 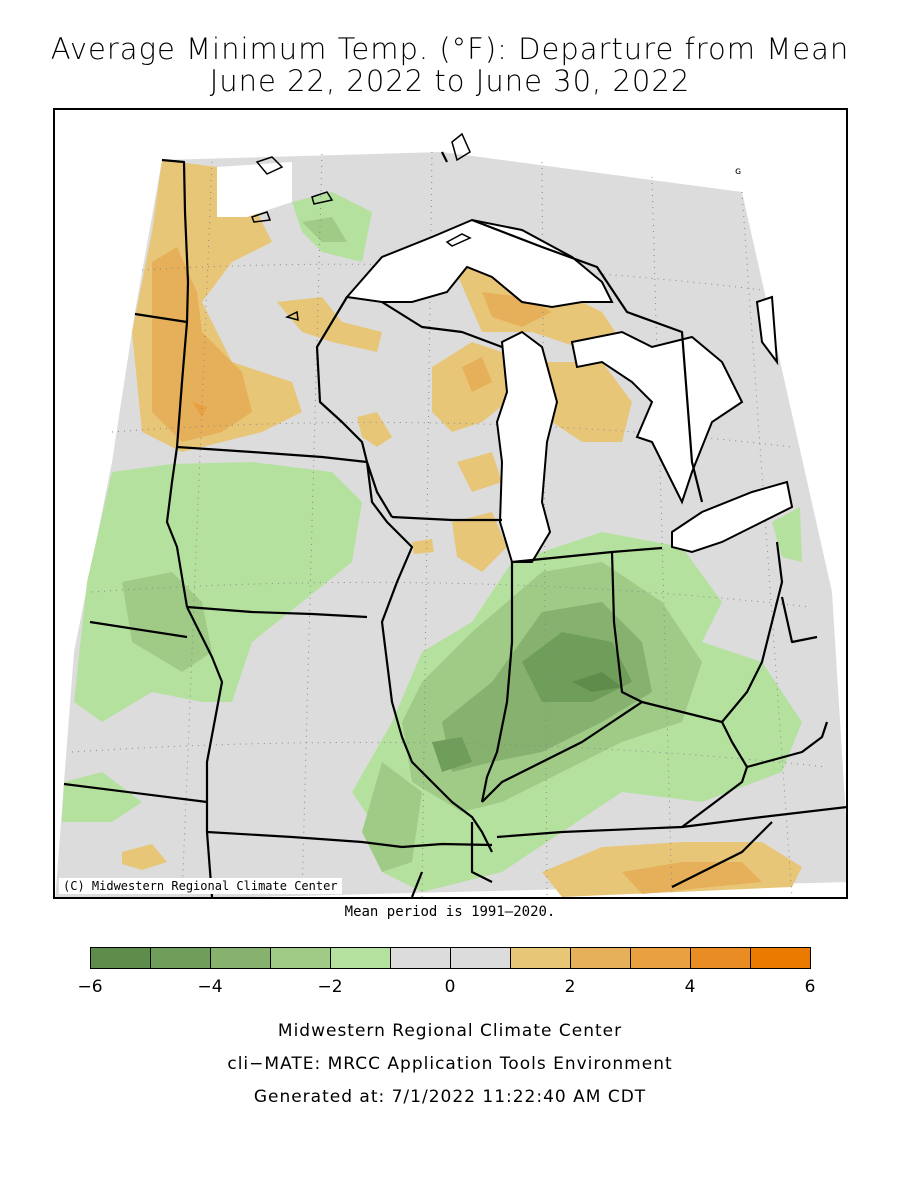 I want to click on color-legend, so click(x=450, y=958).